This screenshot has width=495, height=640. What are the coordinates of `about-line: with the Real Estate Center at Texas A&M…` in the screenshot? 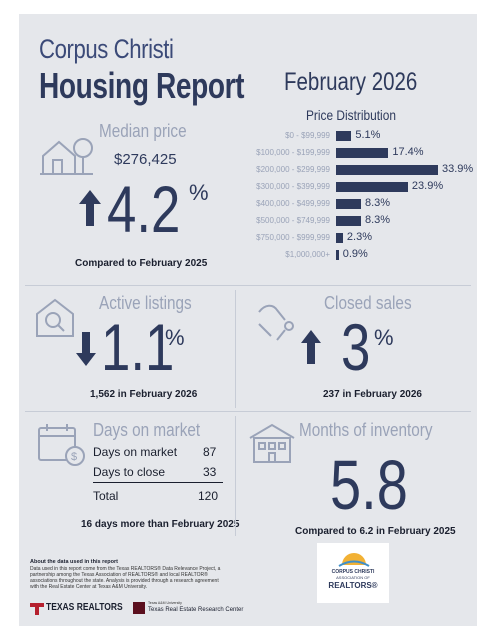 It's located at (89, 587).